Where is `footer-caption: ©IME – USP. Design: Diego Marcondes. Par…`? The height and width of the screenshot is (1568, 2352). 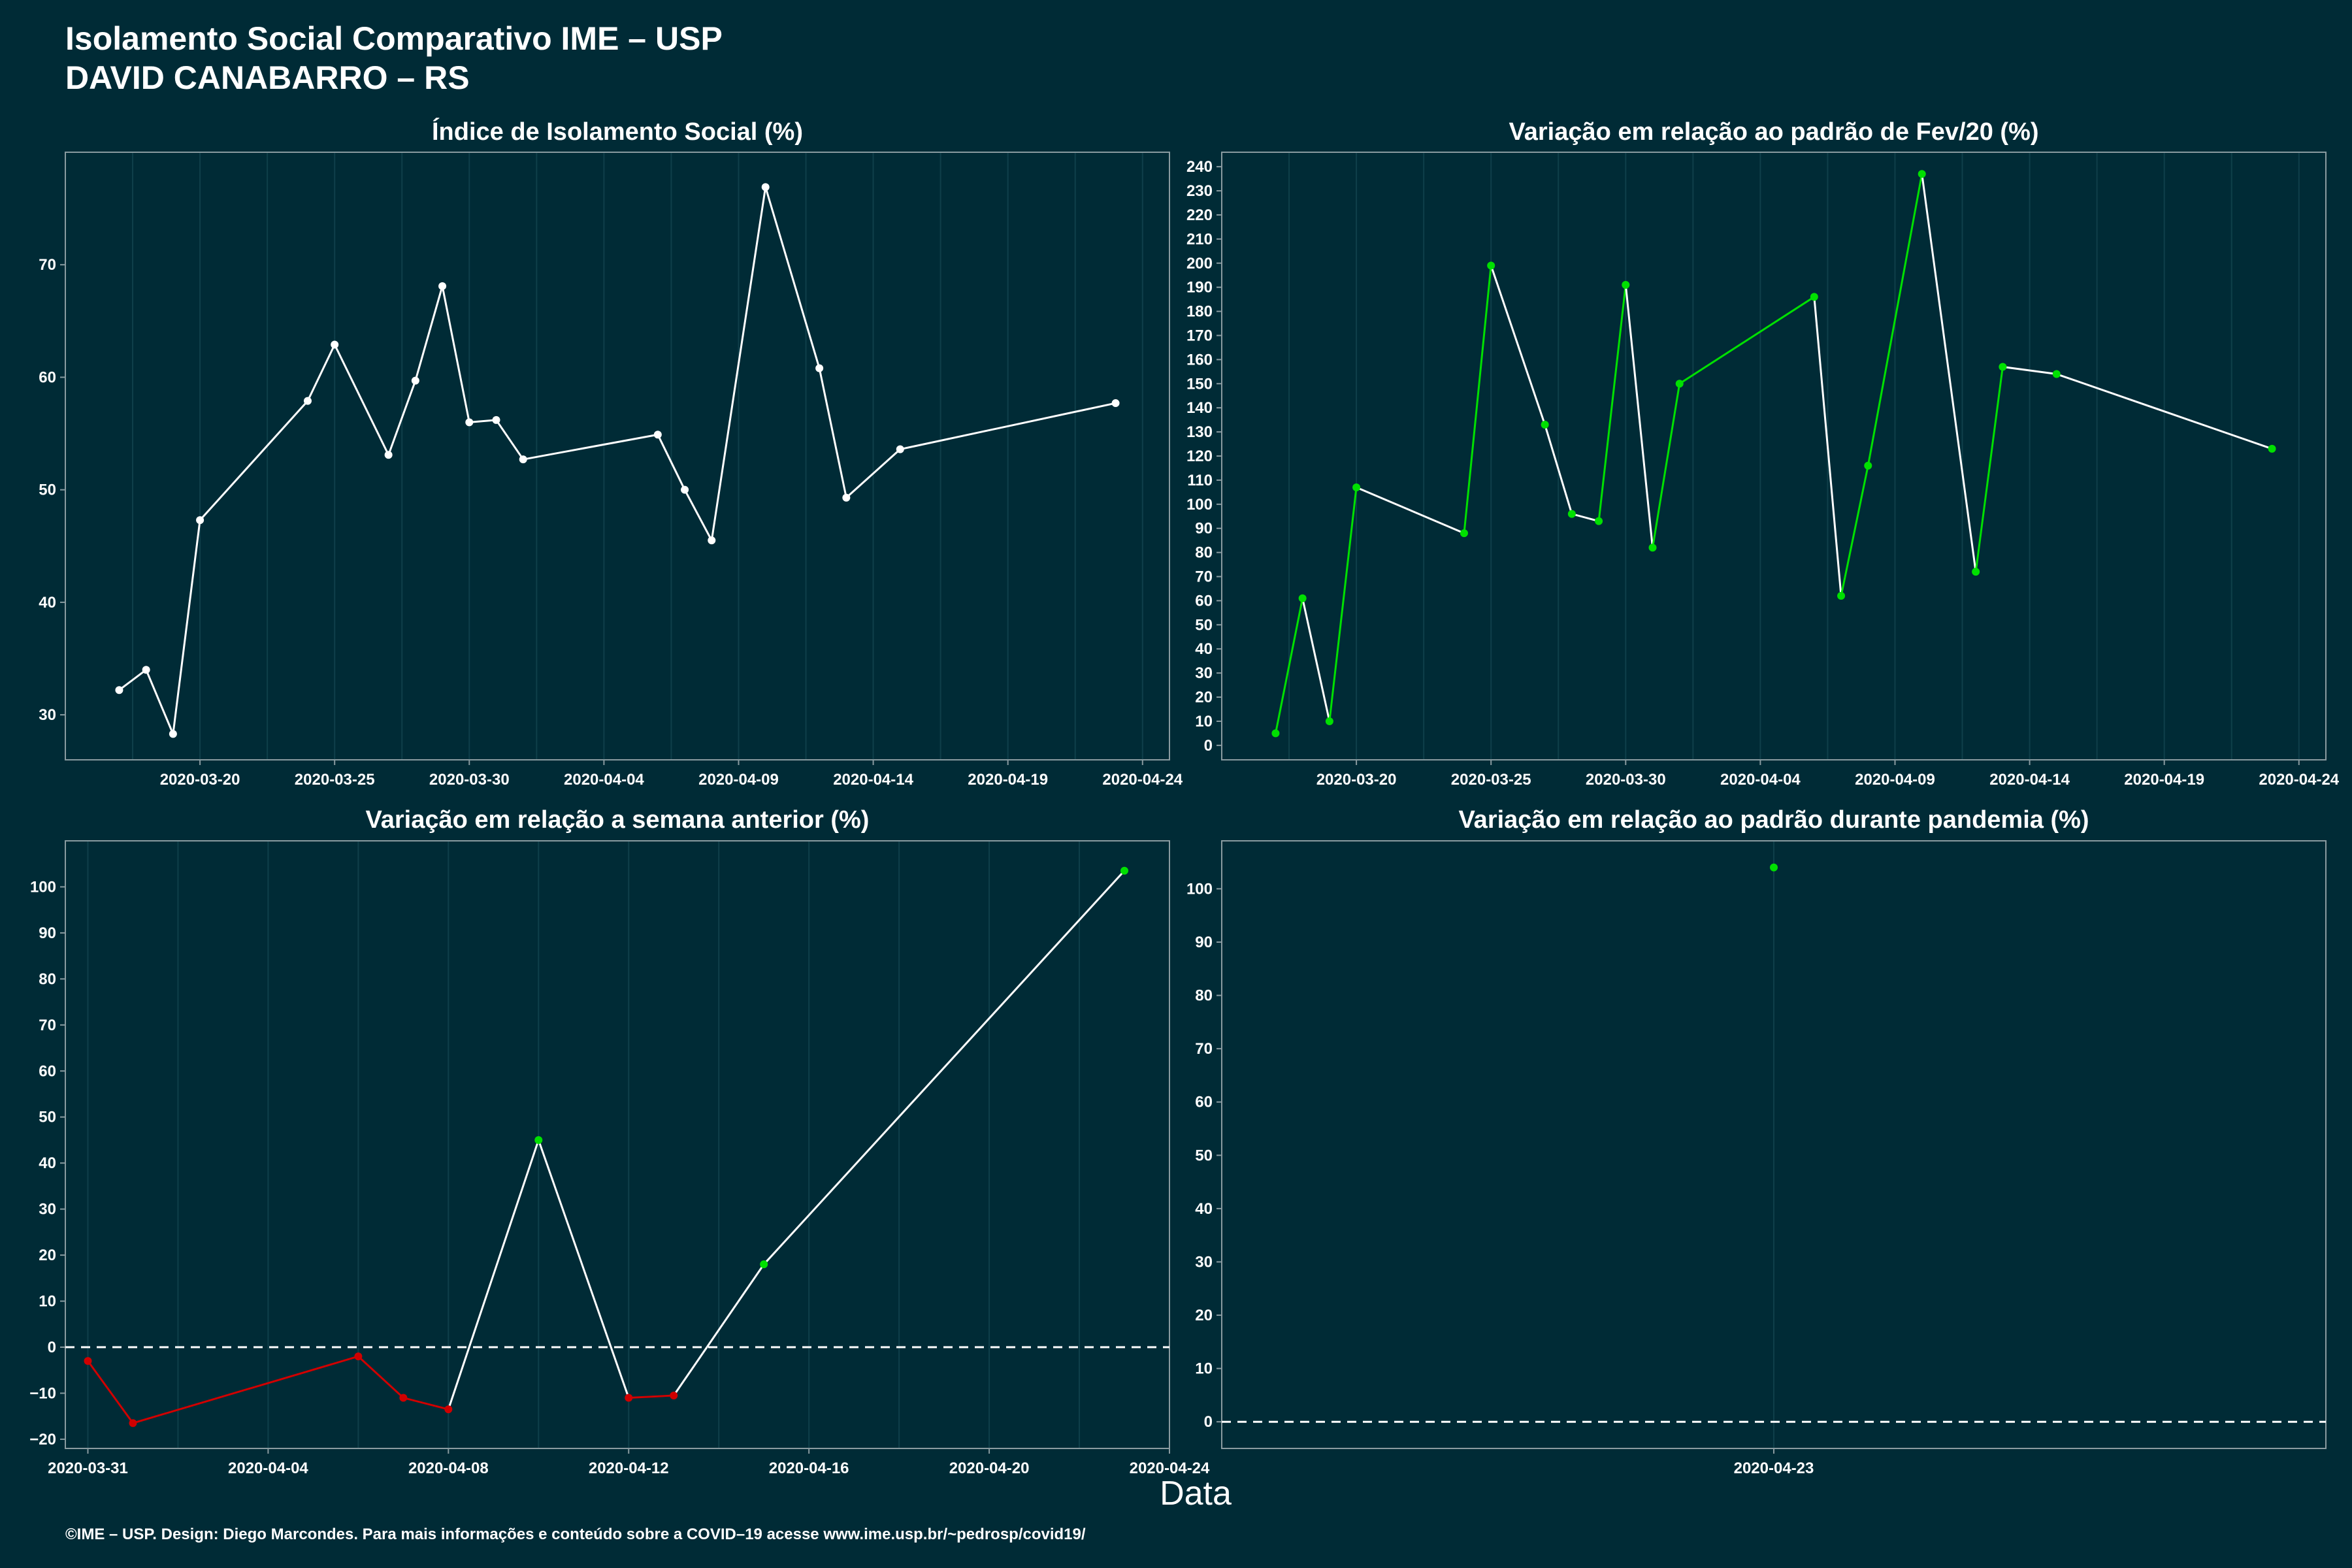
footer-caption: ©IME – USP. Design: Diego Marcondes. Par… is located at coordinates (575, 1534).